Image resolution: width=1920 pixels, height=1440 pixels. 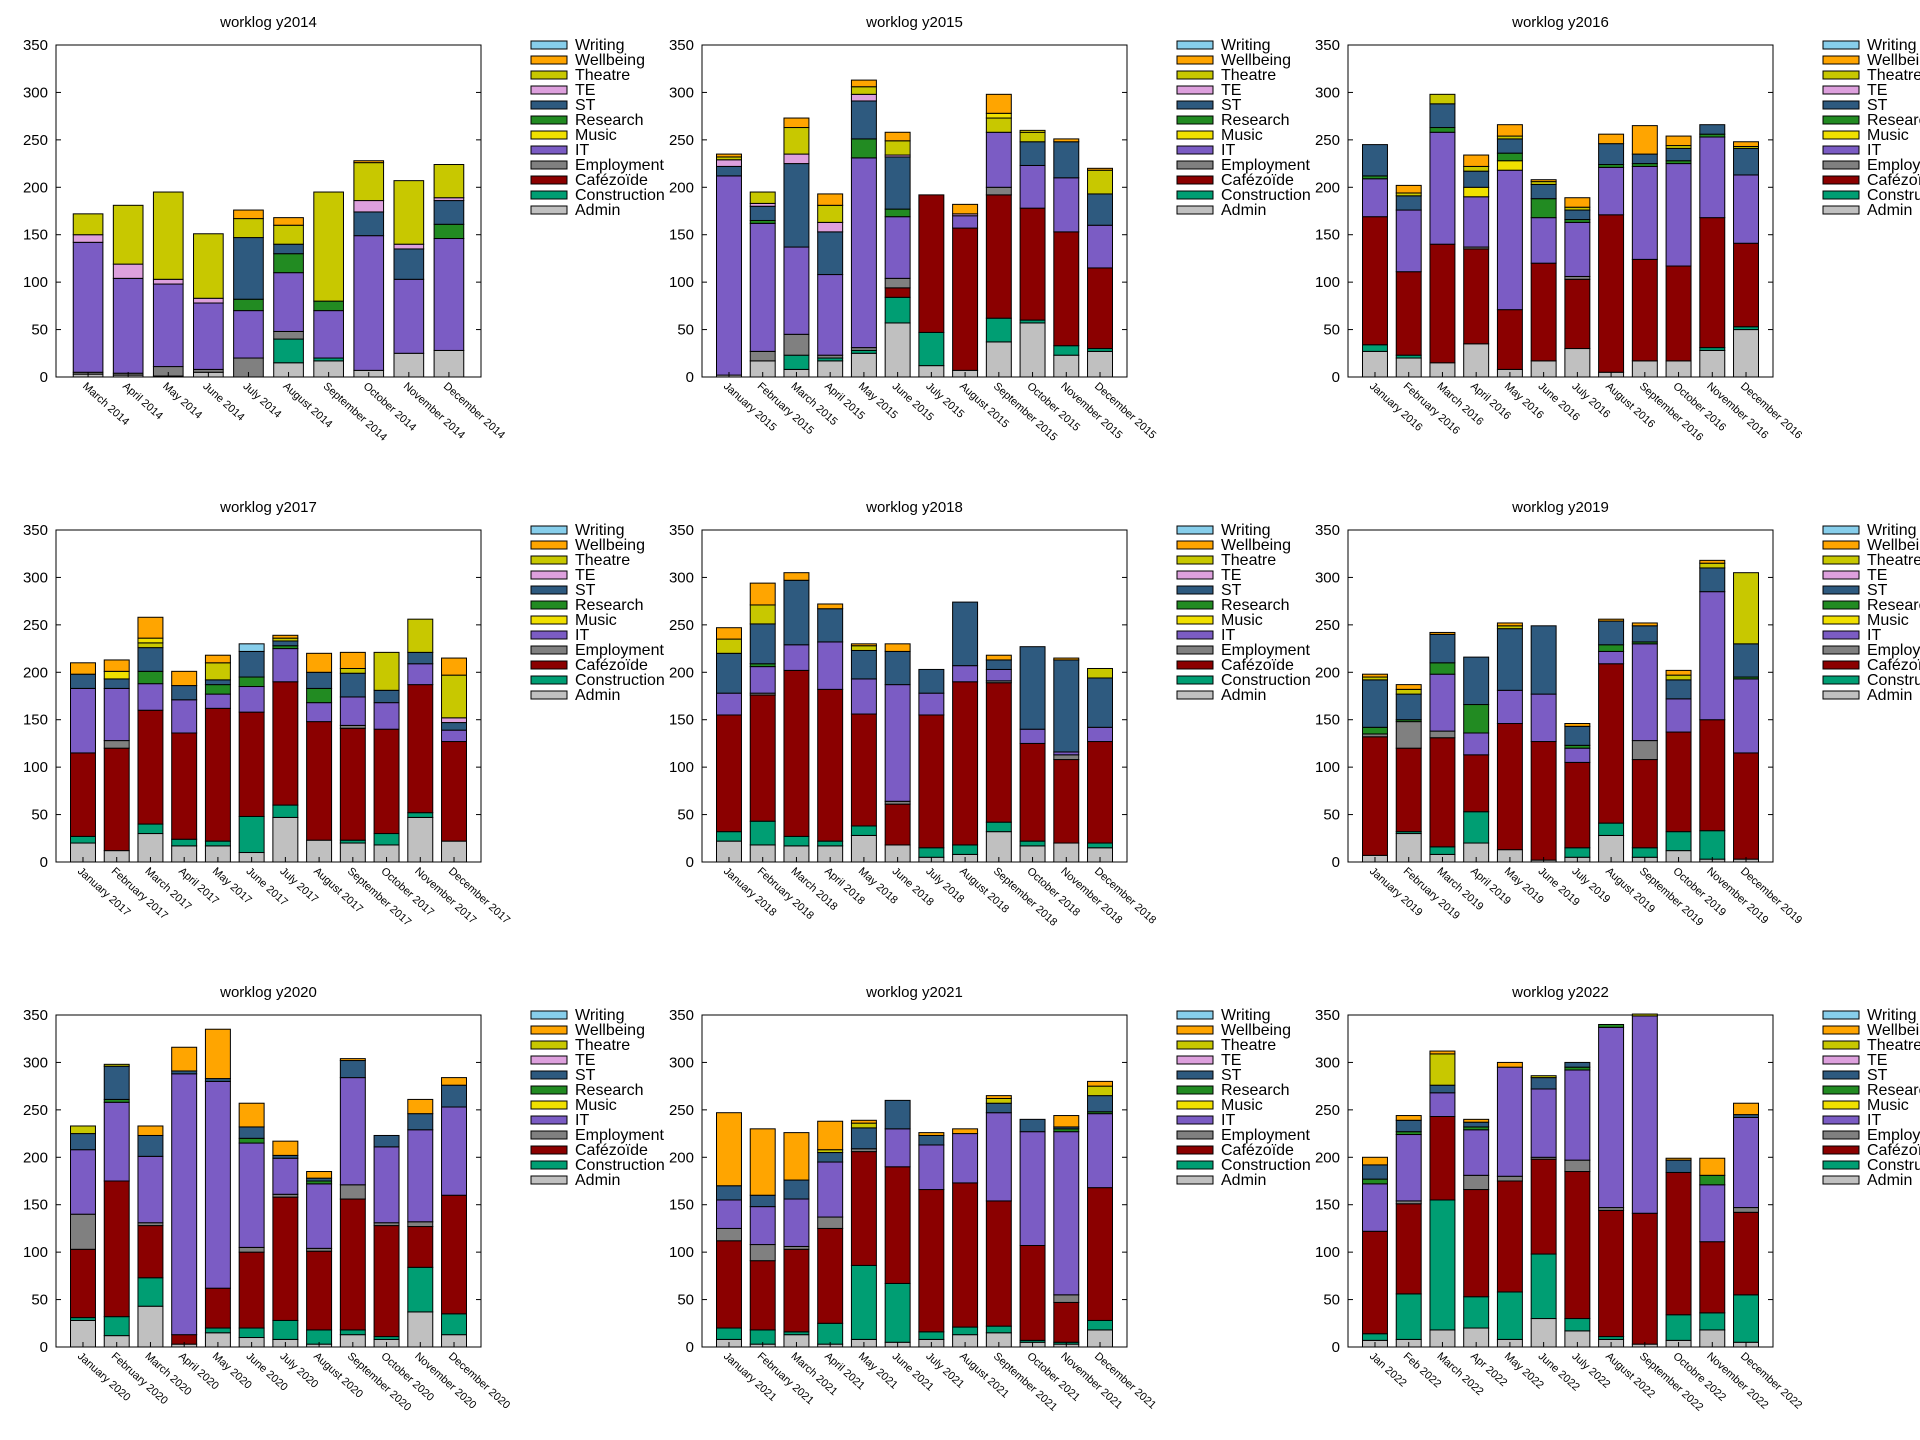 I want to click on legend-label: Construction, so click(x=620, y=195).